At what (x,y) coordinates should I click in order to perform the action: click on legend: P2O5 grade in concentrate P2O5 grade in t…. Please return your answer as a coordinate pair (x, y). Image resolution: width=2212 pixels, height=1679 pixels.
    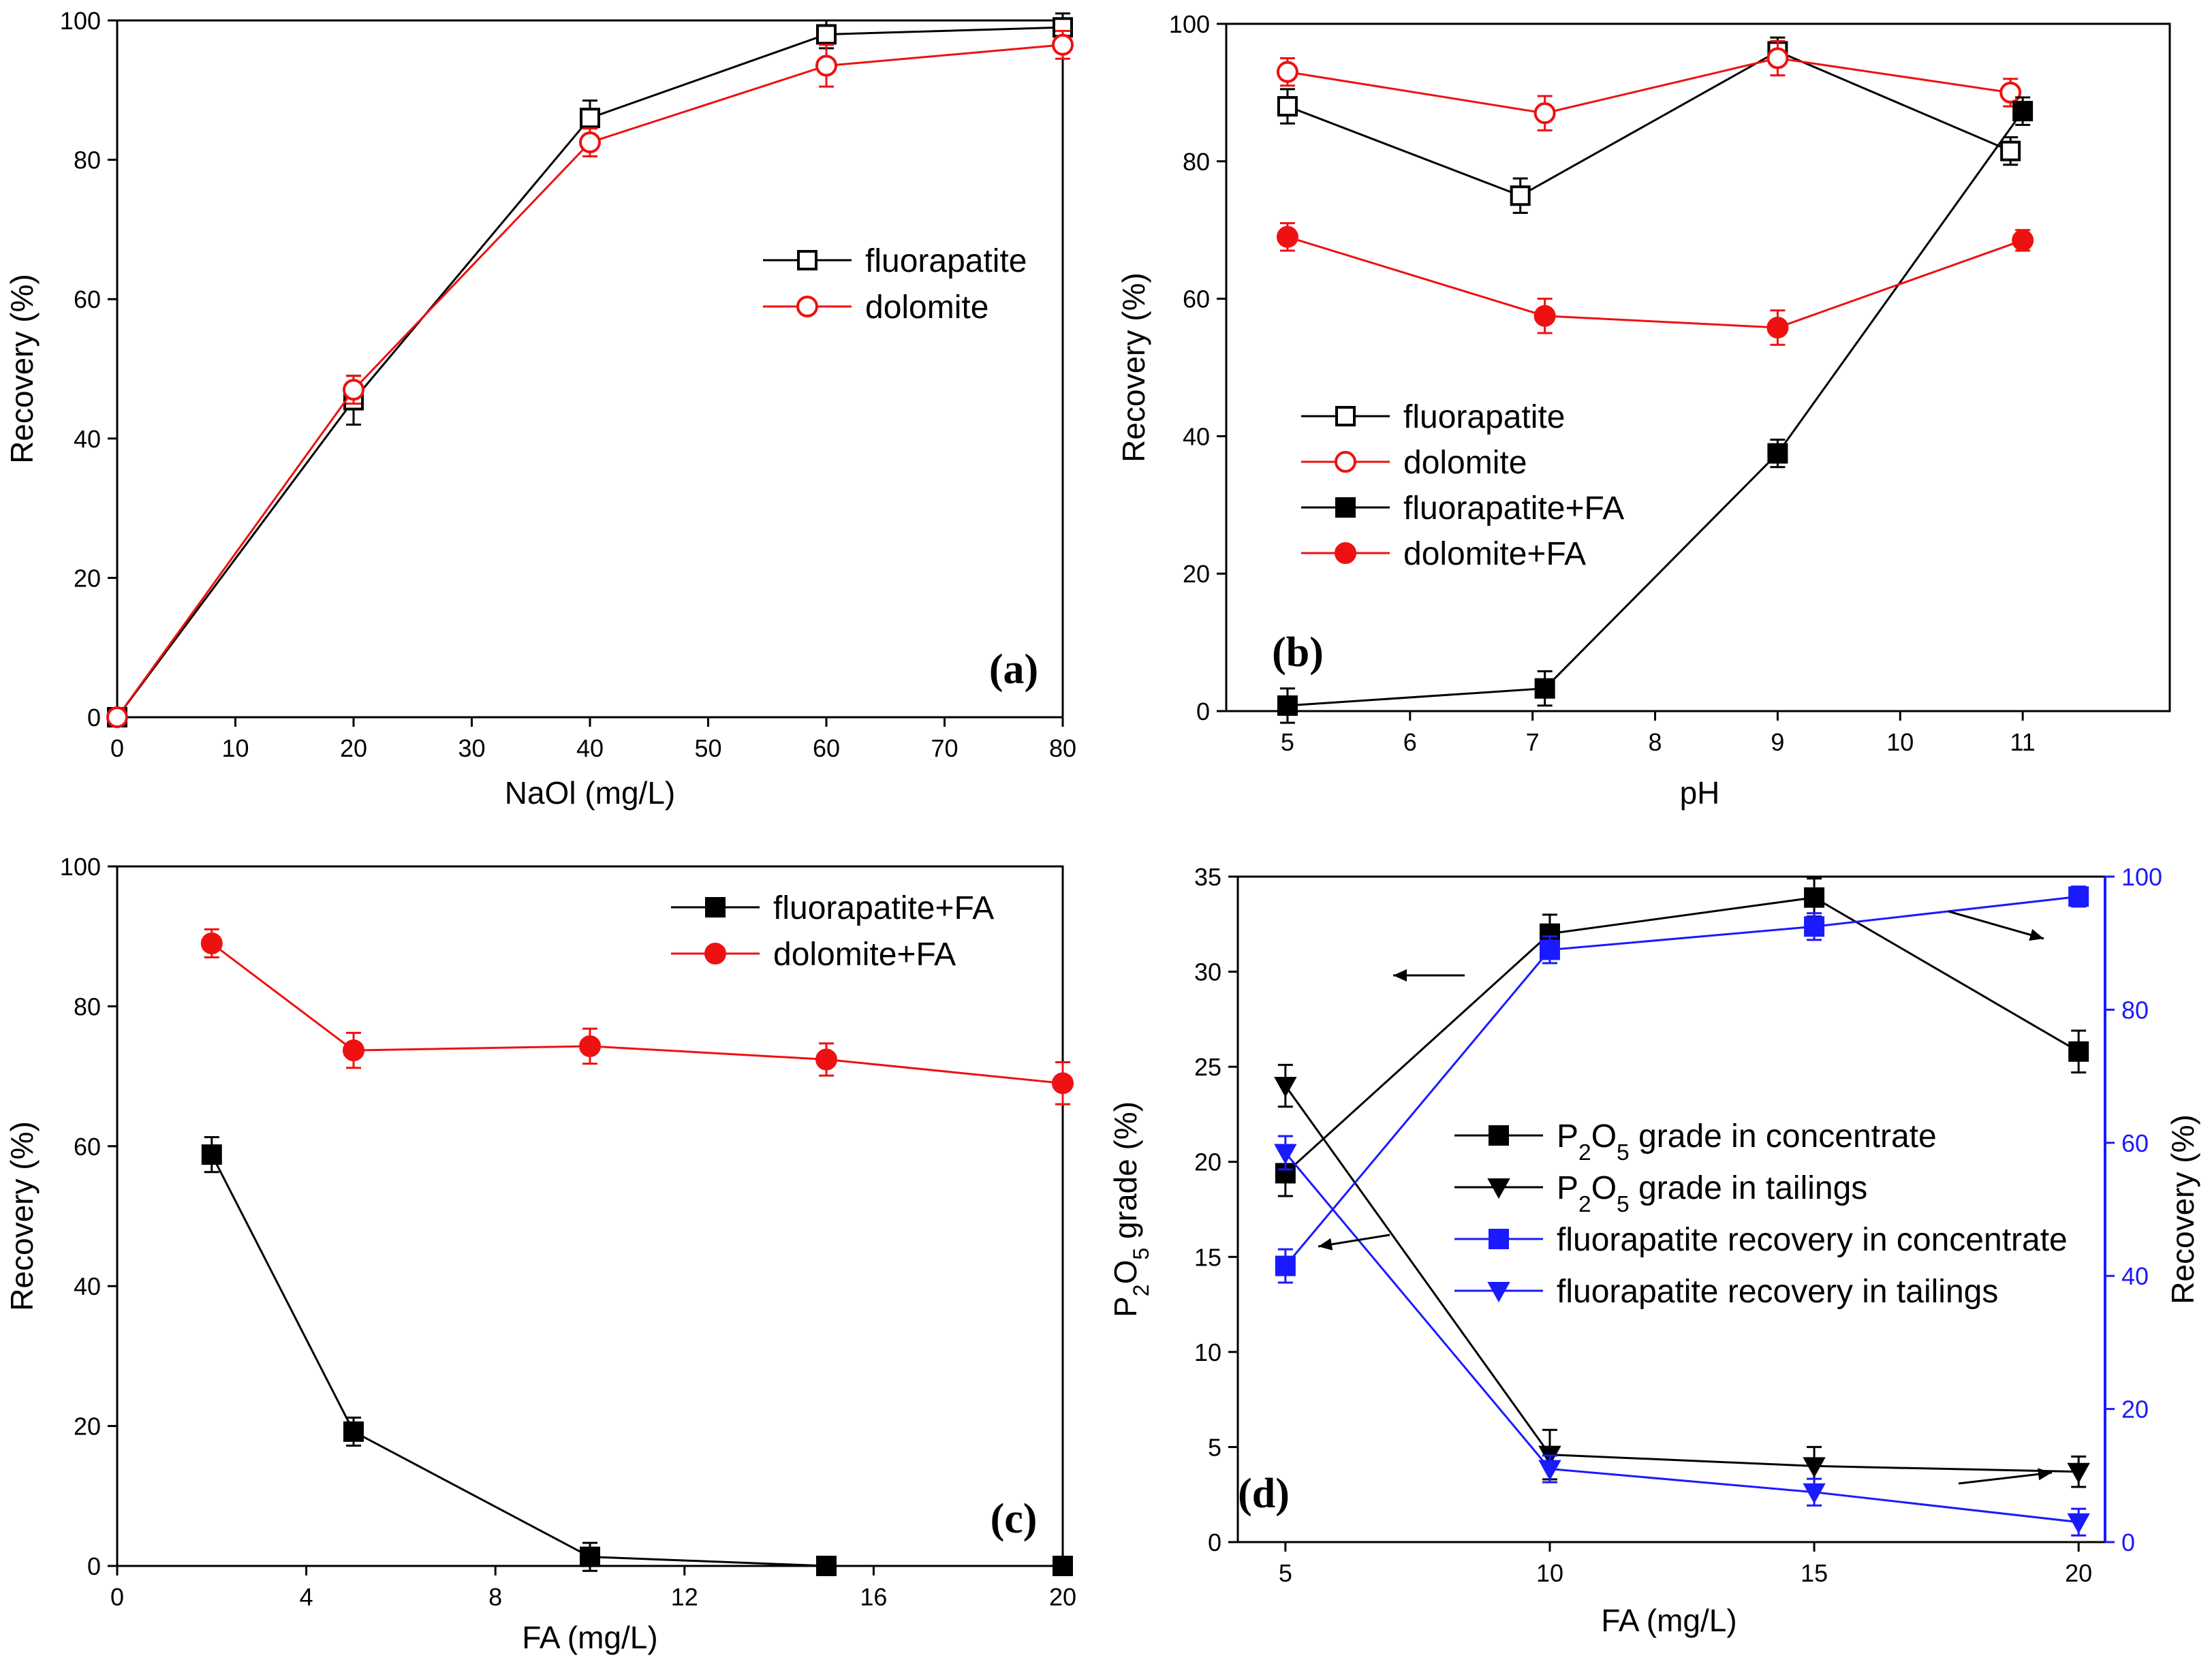
    Looking at the image, I should click on (1761, 1214).